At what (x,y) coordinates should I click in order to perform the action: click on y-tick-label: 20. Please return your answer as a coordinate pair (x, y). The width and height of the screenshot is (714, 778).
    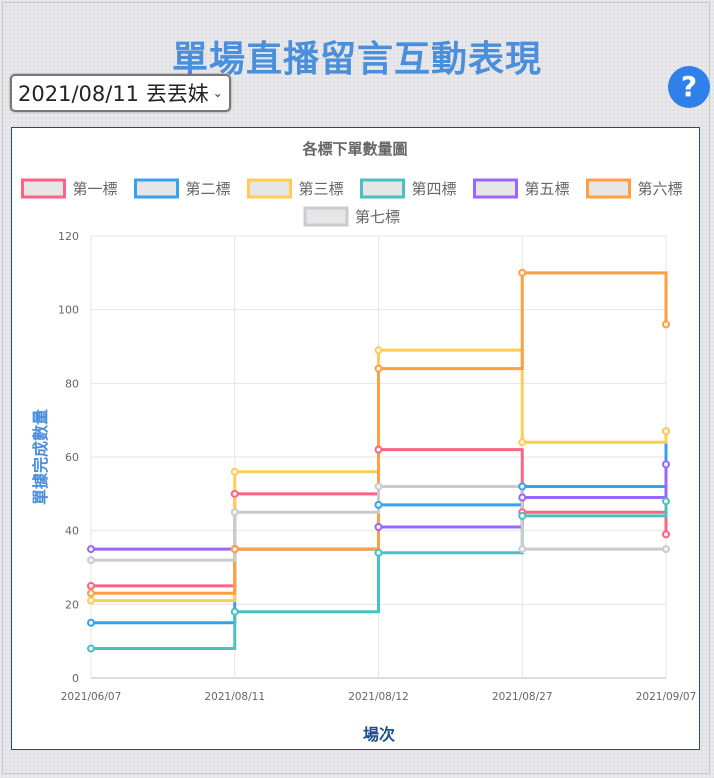
    Looking at the image, I should click on (72, 604).